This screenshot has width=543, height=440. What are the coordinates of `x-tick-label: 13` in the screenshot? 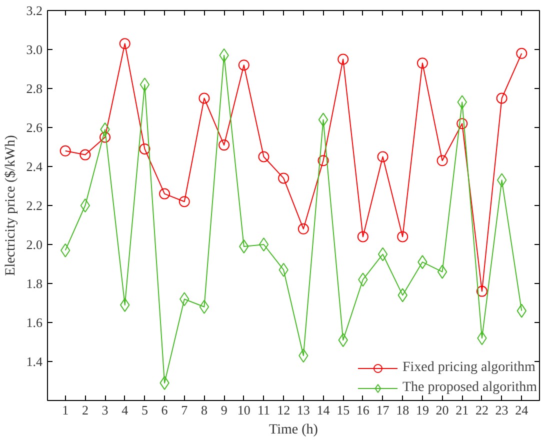 It's located at (303, 410).